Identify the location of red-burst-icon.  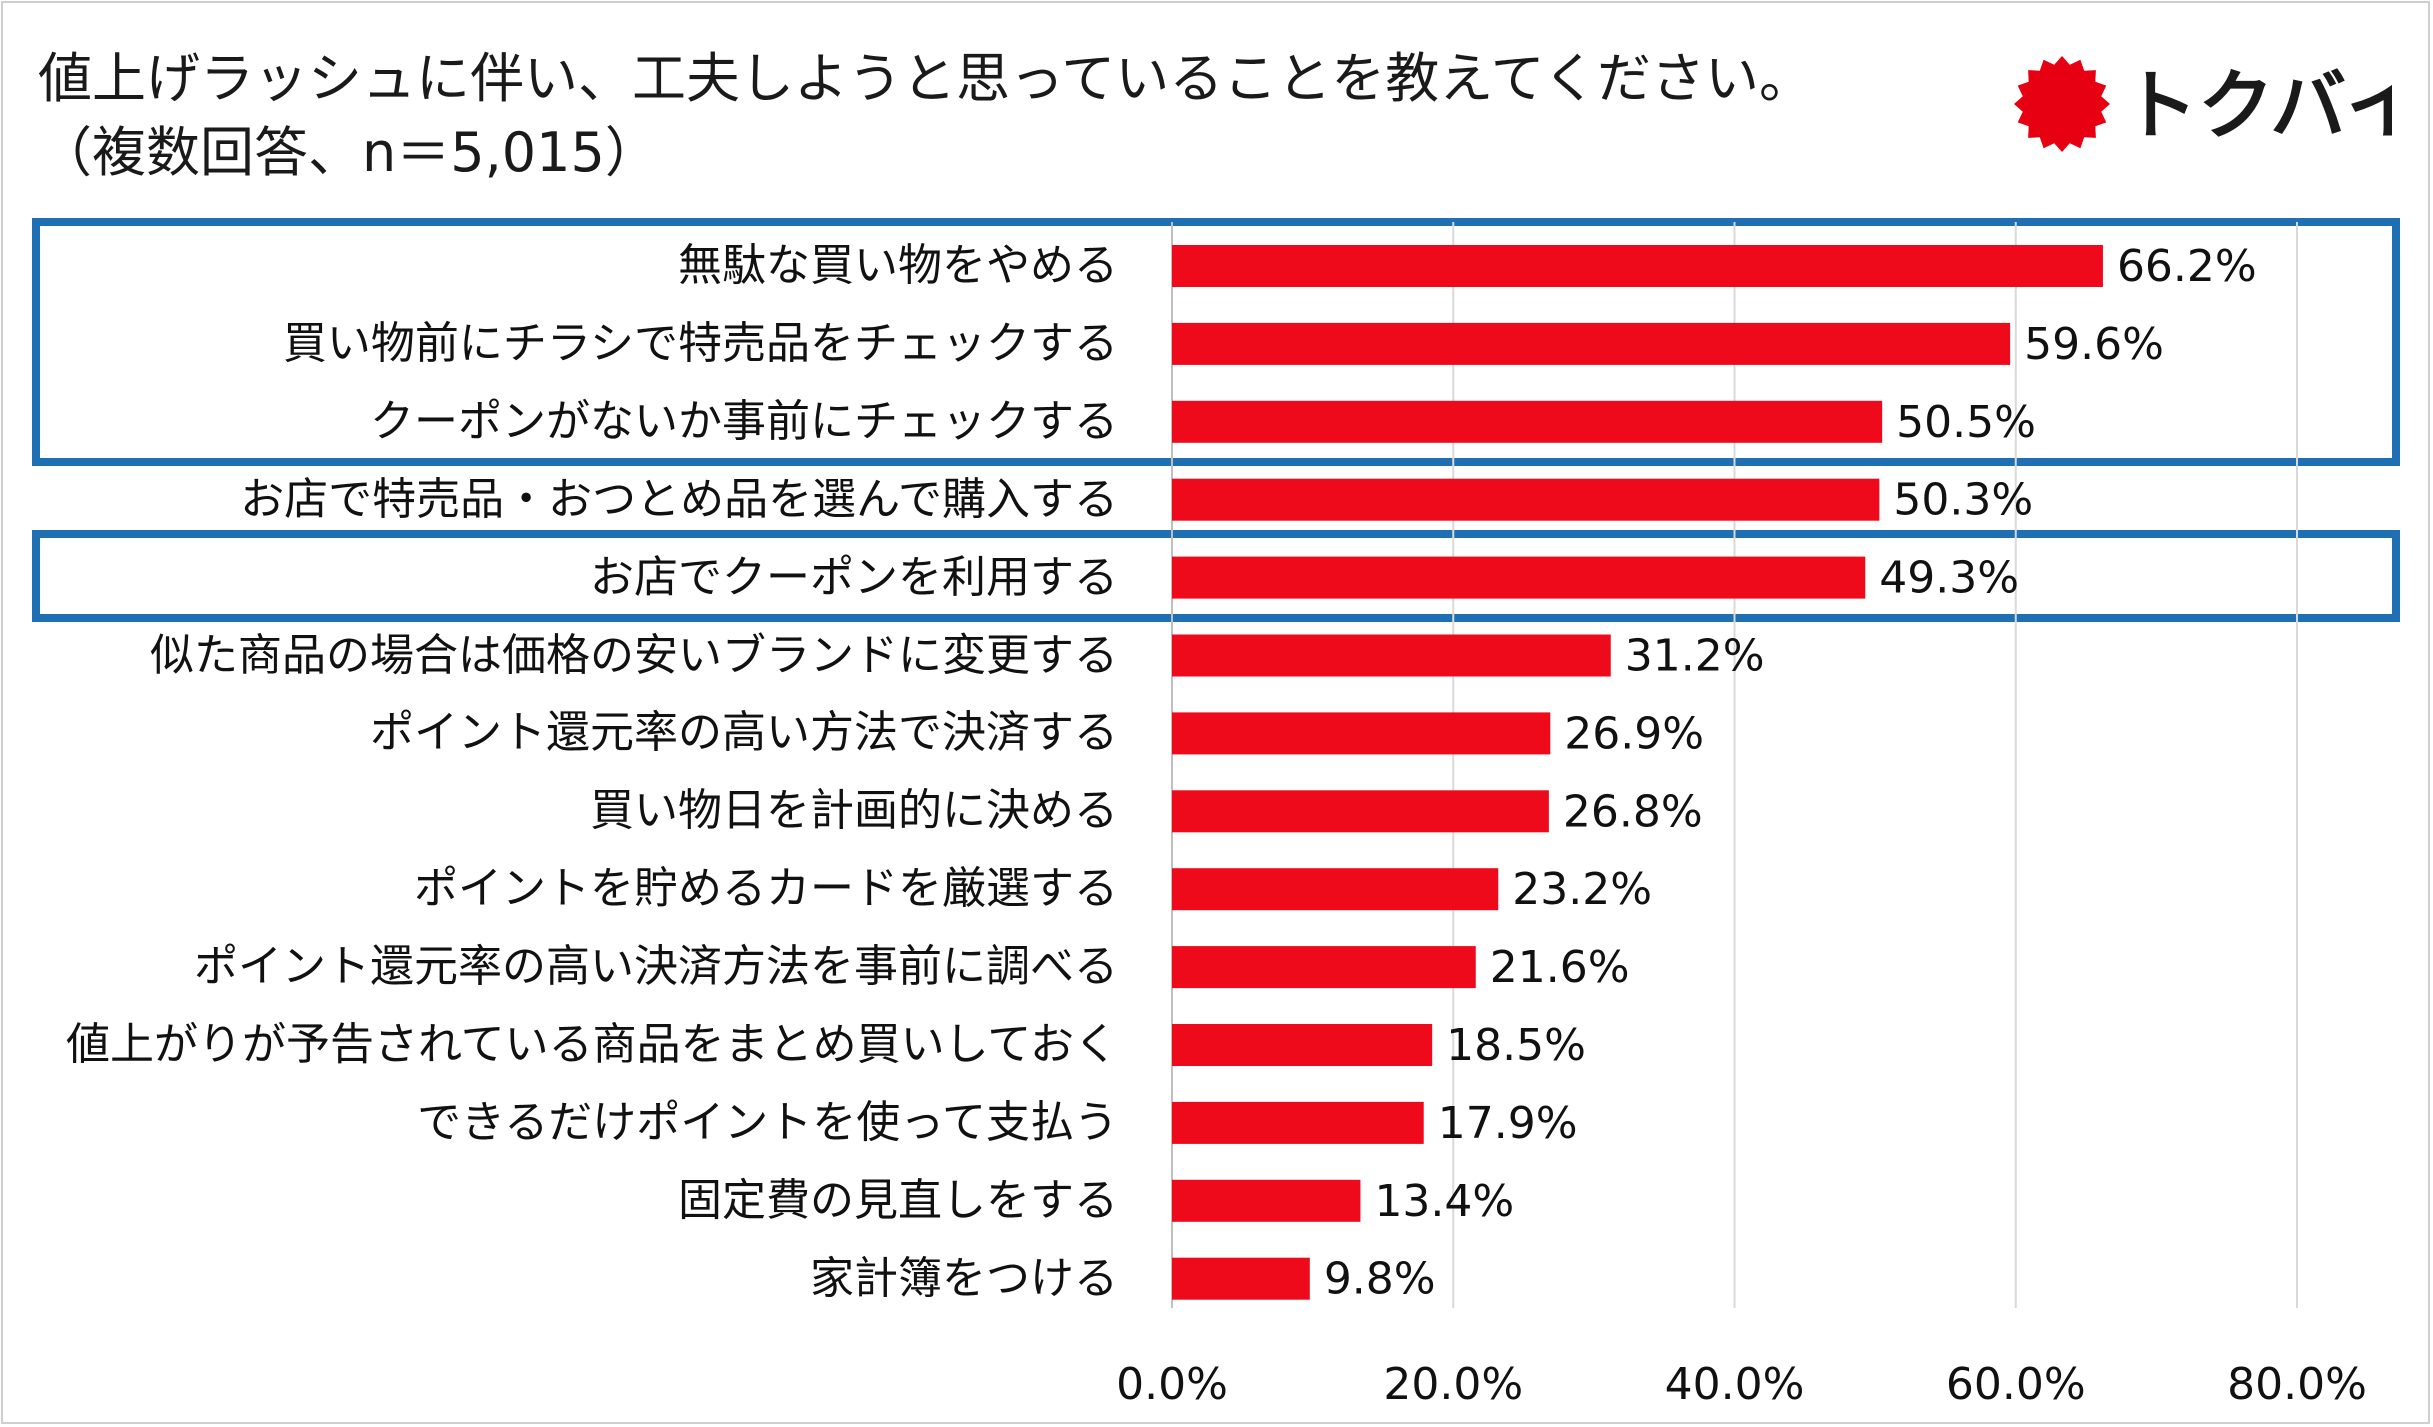
(2062, 104).